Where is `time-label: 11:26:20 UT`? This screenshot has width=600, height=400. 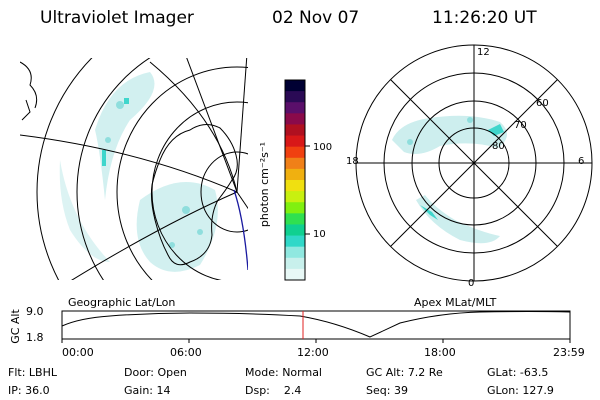
time-label: 11:26:20 UT is located at coordinates (484, 18).